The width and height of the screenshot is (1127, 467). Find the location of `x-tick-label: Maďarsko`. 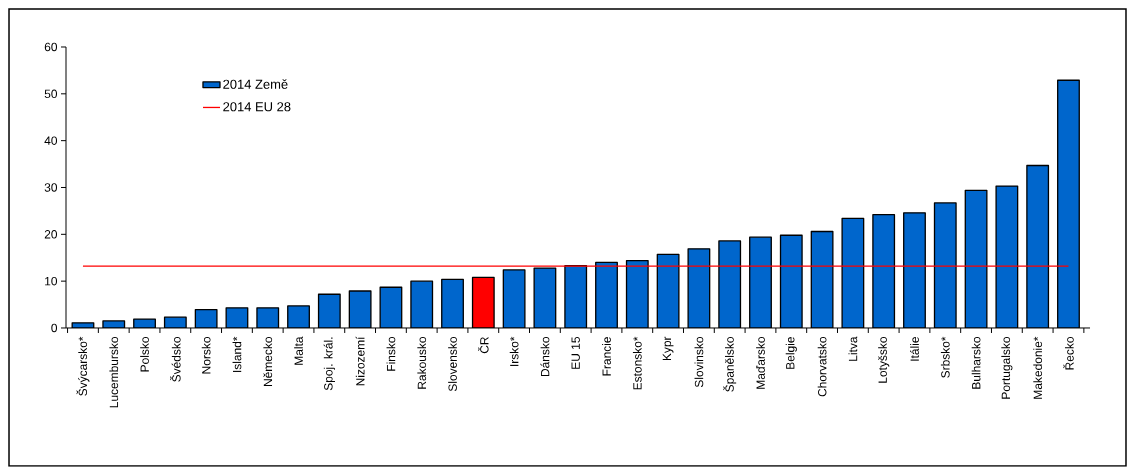

x-tick-label: Maďarsko is located at coordinates (760, 363).